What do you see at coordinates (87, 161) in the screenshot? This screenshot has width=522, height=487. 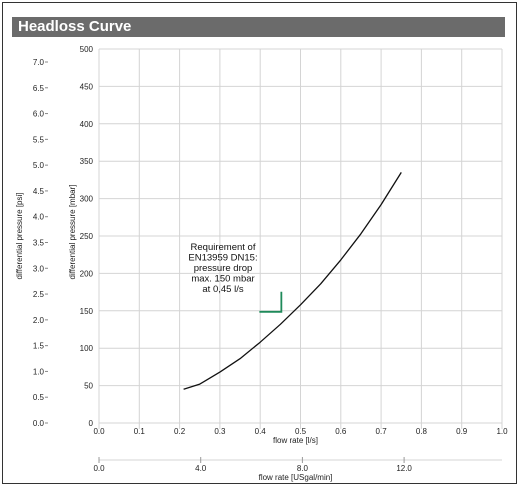 I see `y-tick-label: 350` at bounding box center [87, 161].